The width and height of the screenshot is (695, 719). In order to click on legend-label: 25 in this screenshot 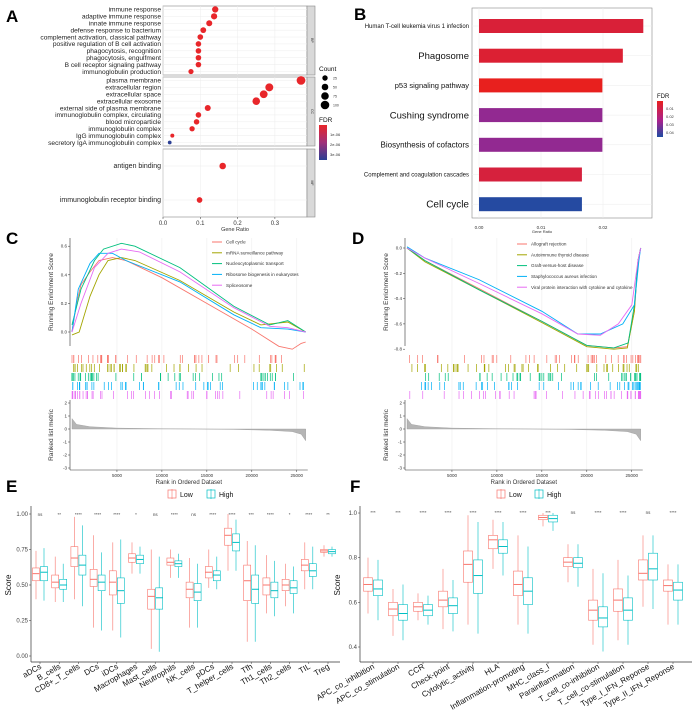, I will do `click(335, 79)`.